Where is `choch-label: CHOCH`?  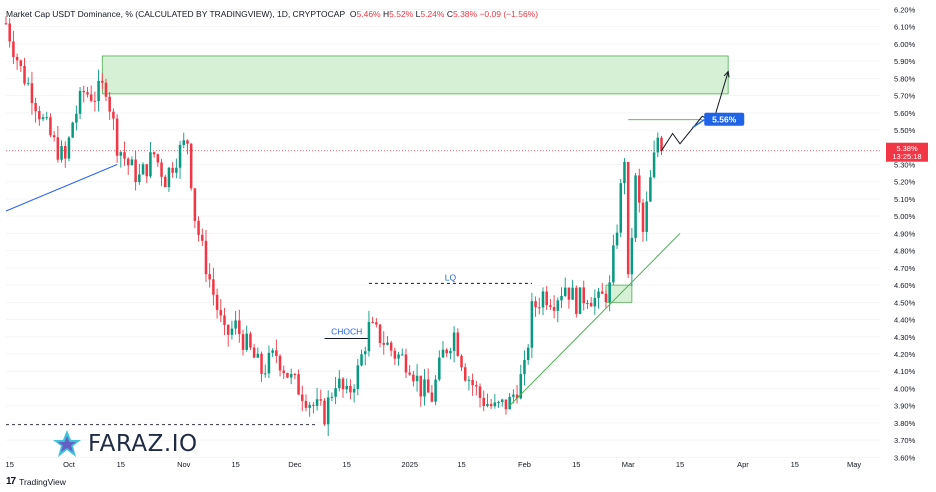 choch-label: CHOCH is located at coordinates (346, 332).